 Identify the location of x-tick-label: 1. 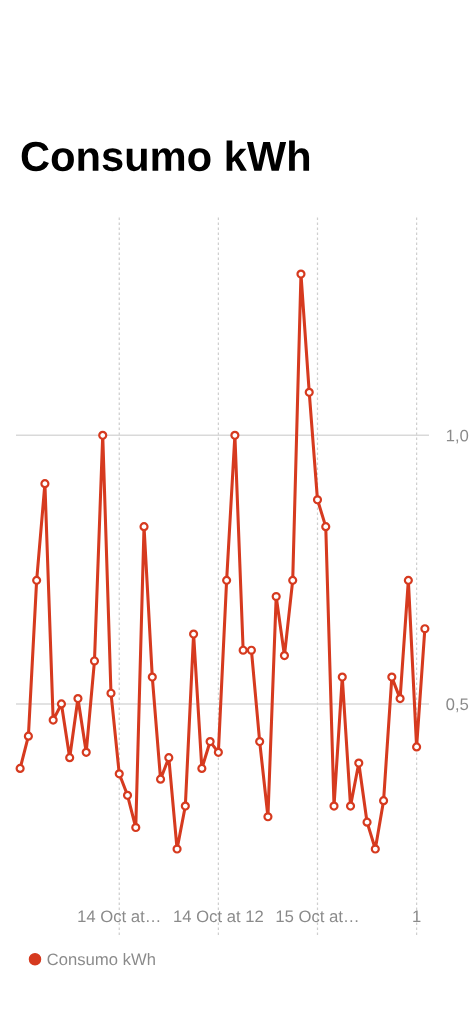
(417, 916).